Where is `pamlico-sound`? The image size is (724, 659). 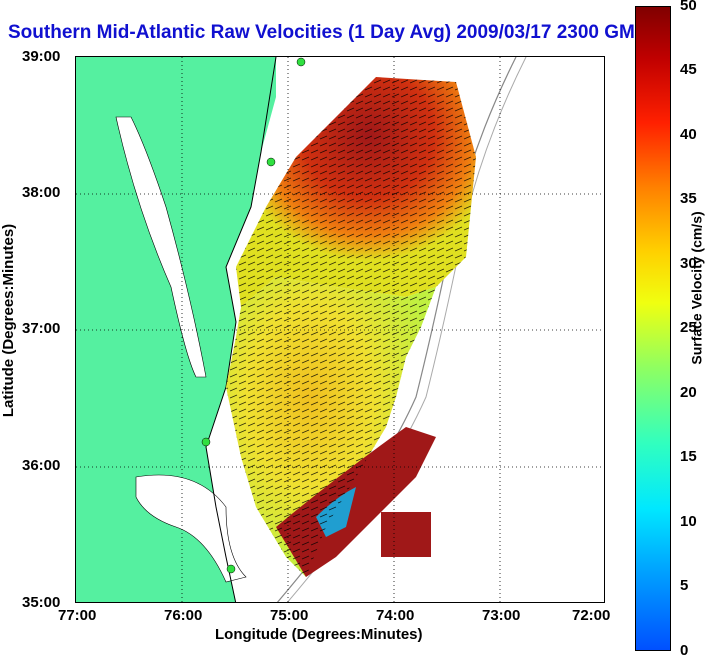
pamlico-sound is located at coordinates (191, 528).